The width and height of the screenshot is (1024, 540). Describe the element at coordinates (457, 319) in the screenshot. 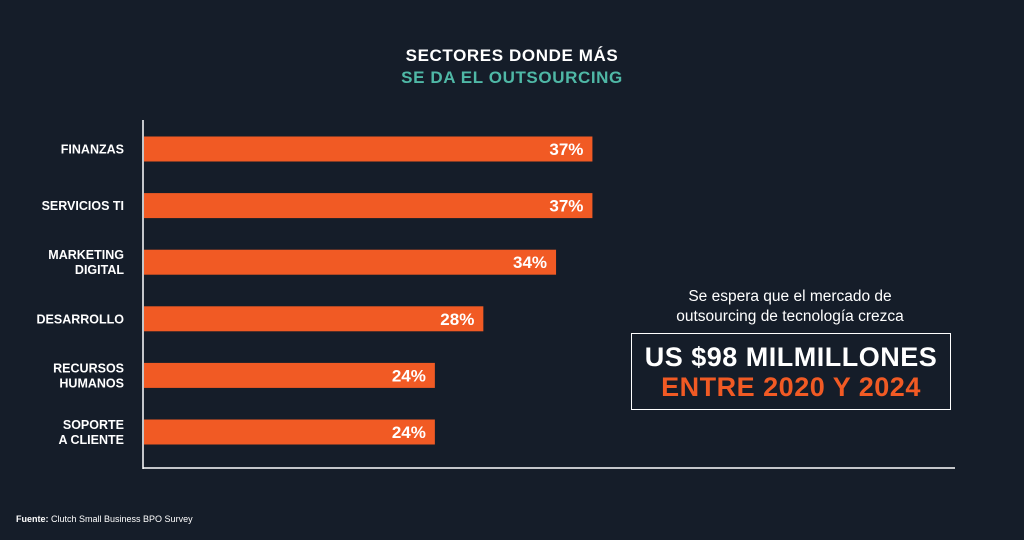

I see `bar-value-label: 28%` at that location.